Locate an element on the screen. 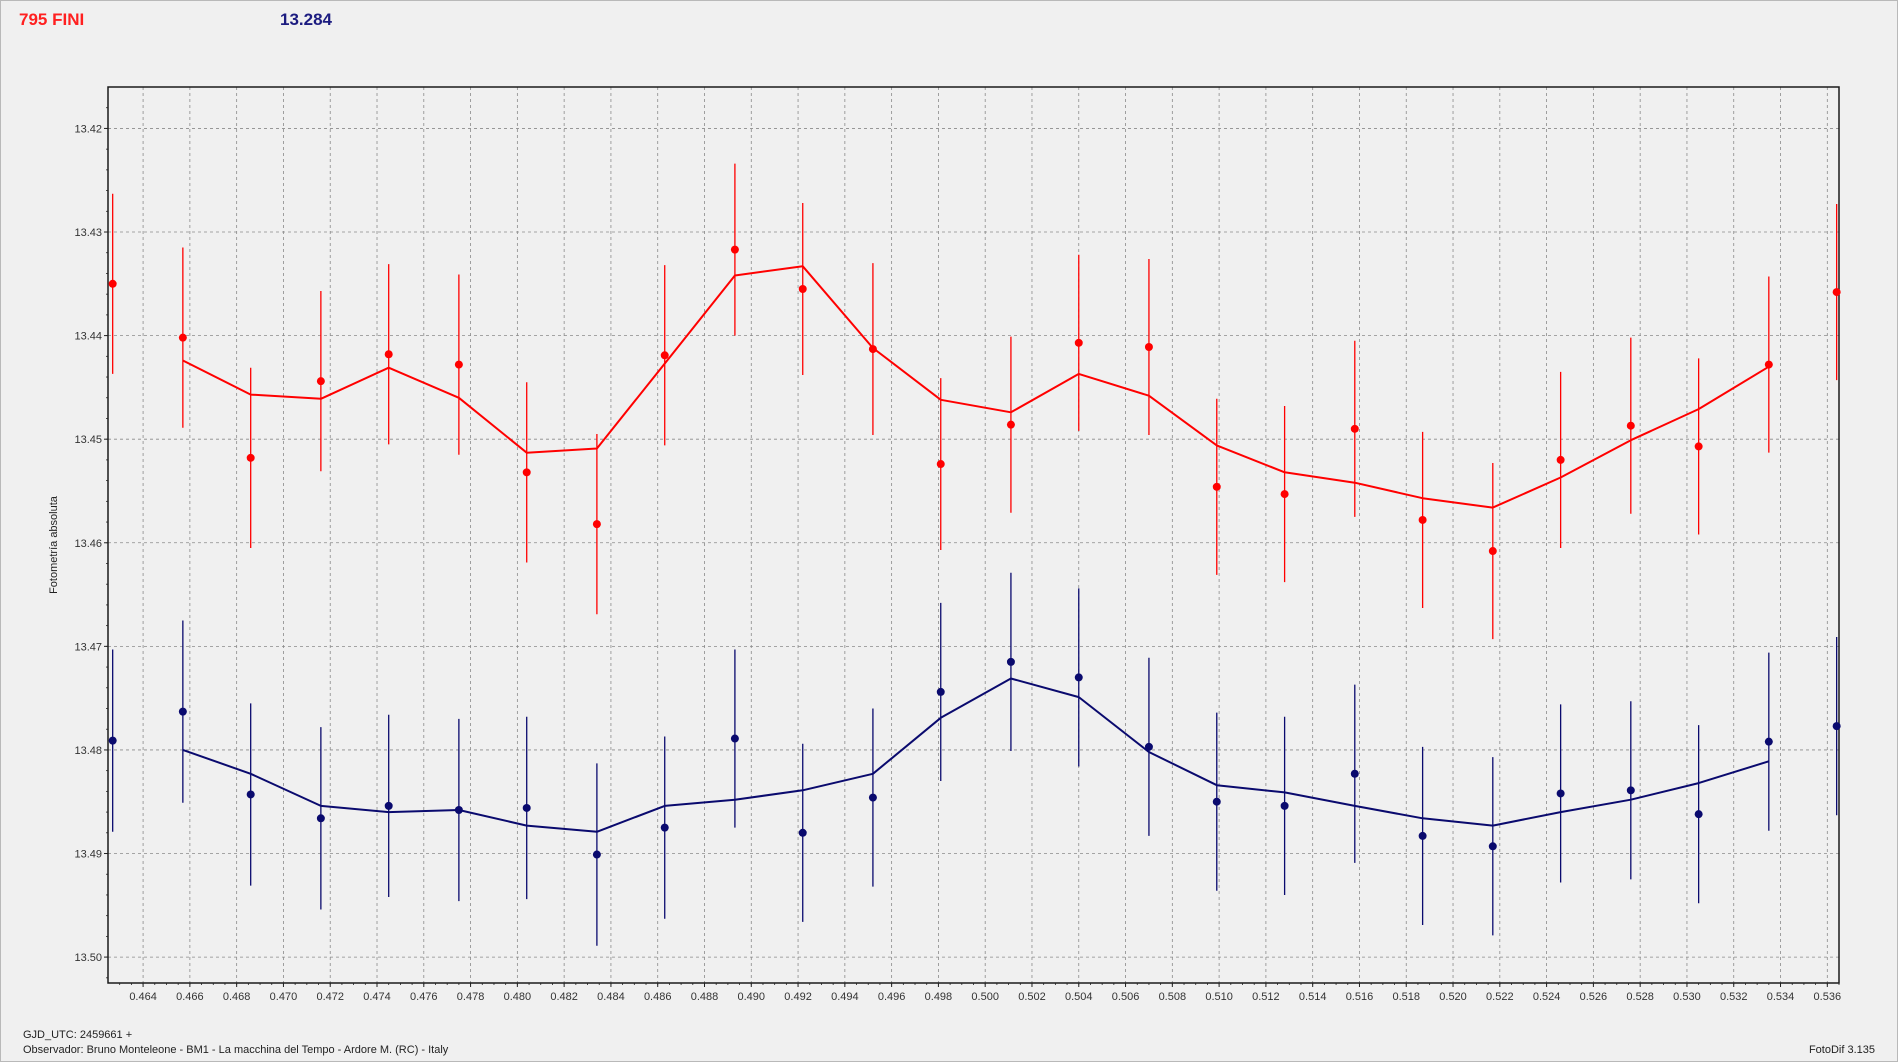 Image resolution: width=1898 pixels, height=1062 pixels. x-tick-label: 0.508 is located at coordinates (1173, 997).